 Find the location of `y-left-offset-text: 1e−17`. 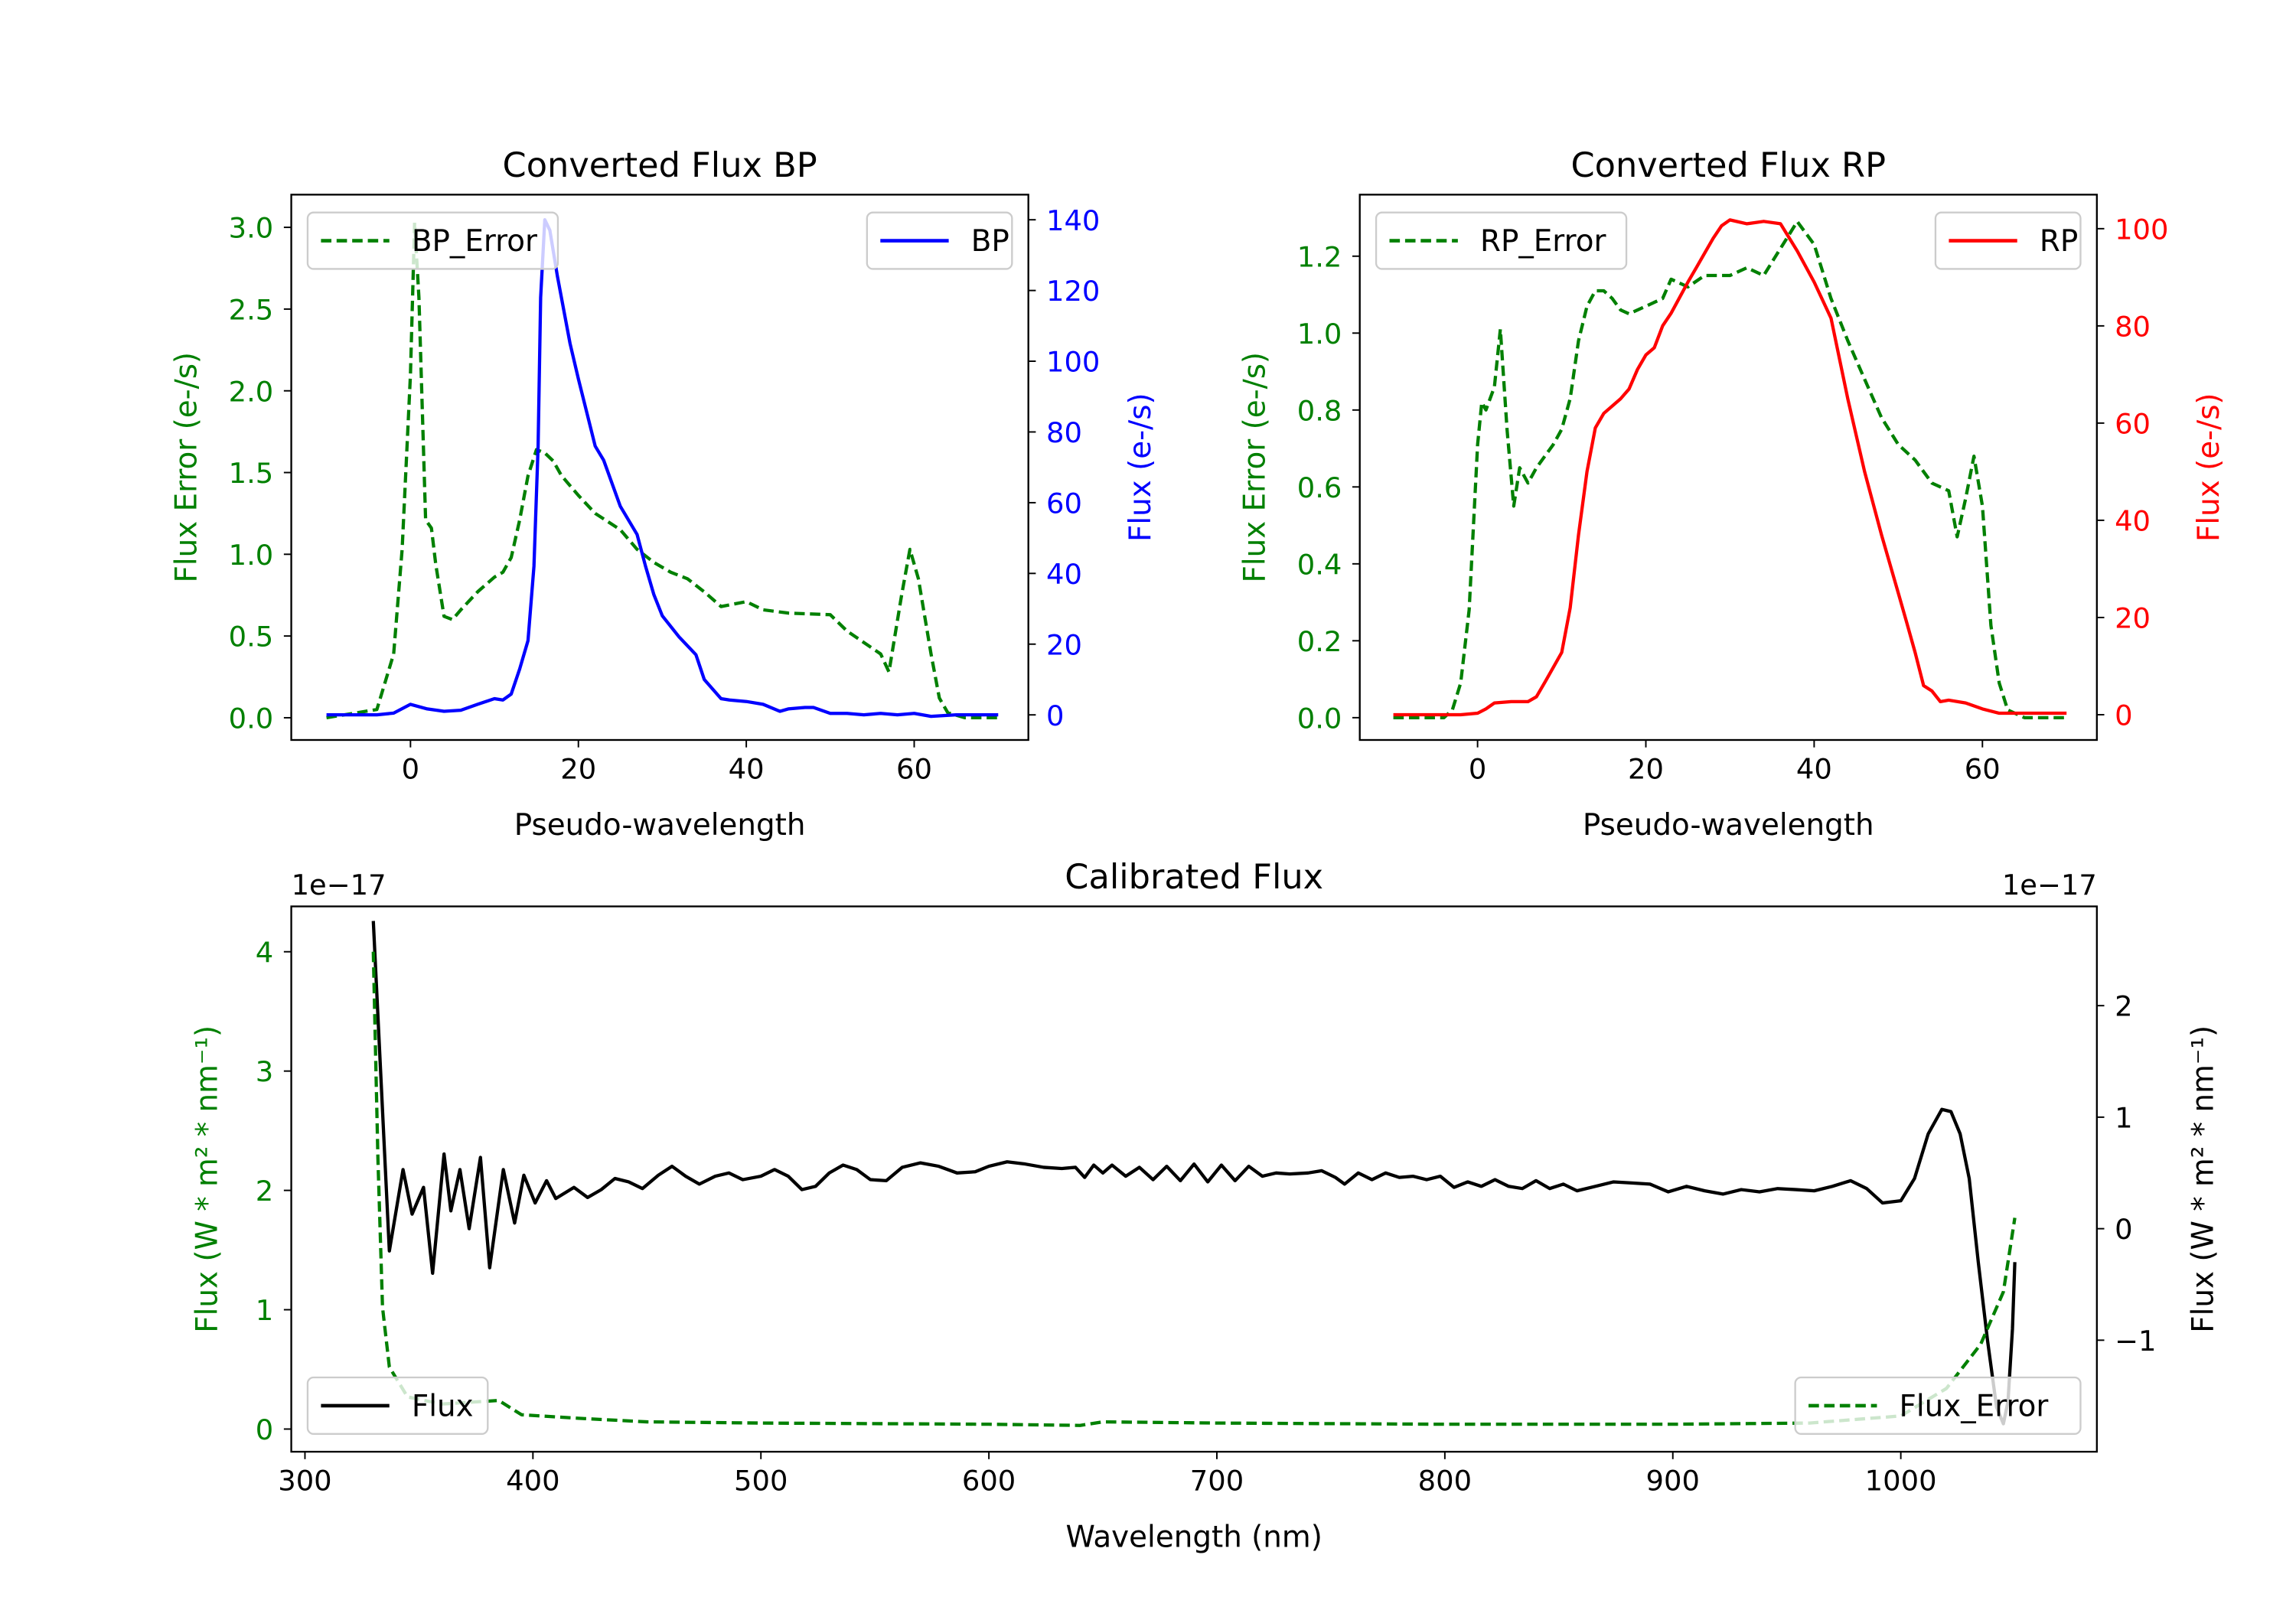

y-left-offset-text: 1e−17 is located at coordinates (339, 885).